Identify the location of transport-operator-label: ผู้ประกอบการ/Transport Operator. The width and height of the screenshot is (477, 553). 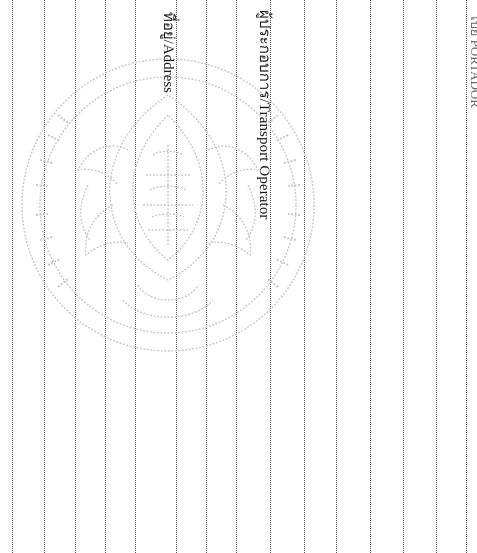
(264, 115).